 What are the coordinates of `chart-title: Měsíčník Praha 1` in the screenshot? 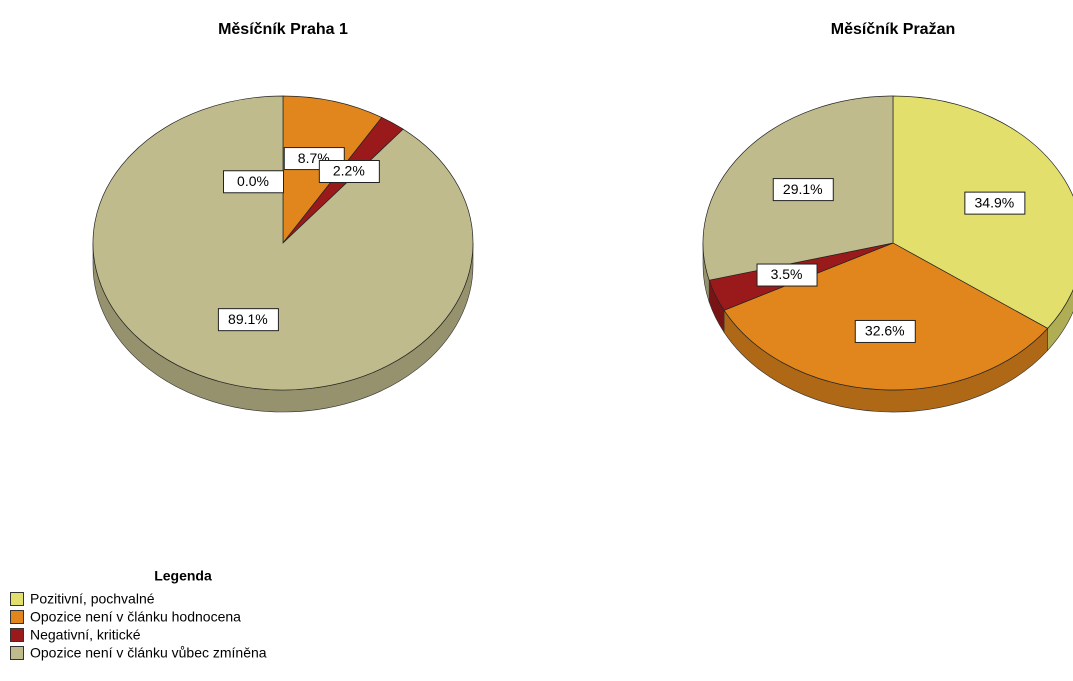 It's located at (283, 29).